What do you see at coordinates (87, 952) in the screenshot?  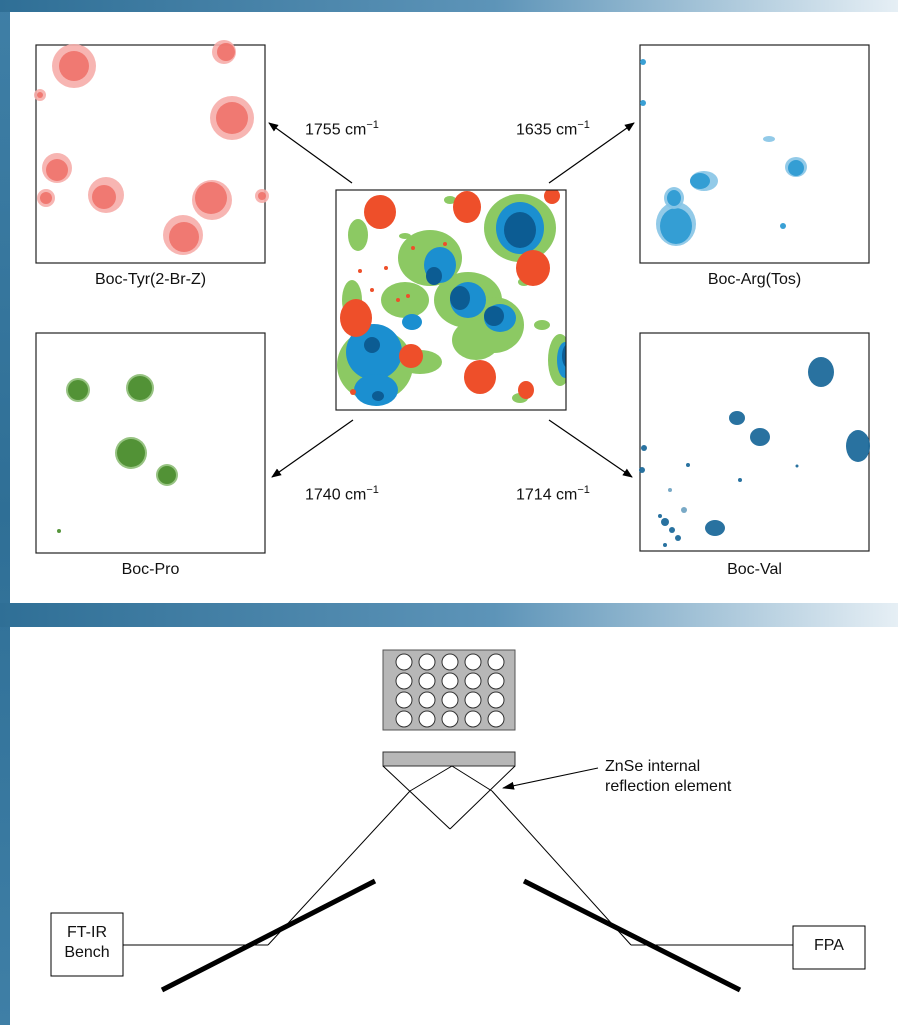 I see `ftir-bench-line2: Bench` at bounding box center [87, 952].